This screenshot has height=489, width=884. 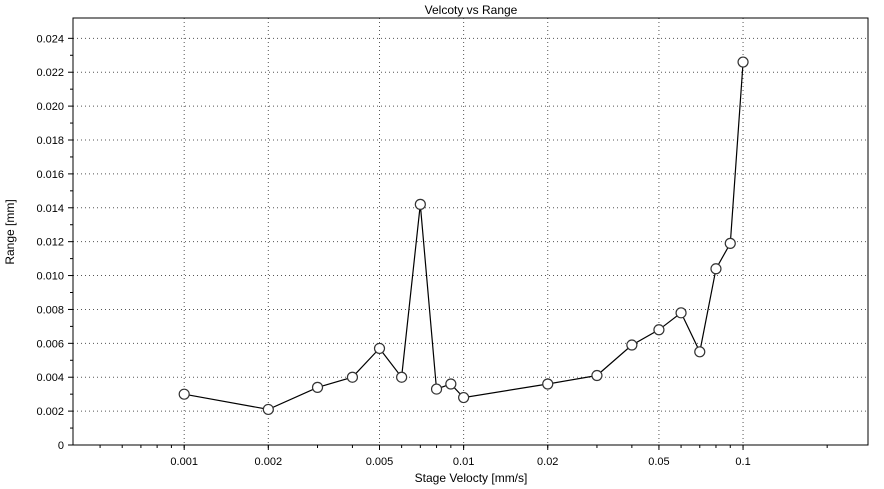 What do you see at coordinates (61, 446) in the screenshot?
I see `y-tick-label: 0` at bounding box center [61, 446].